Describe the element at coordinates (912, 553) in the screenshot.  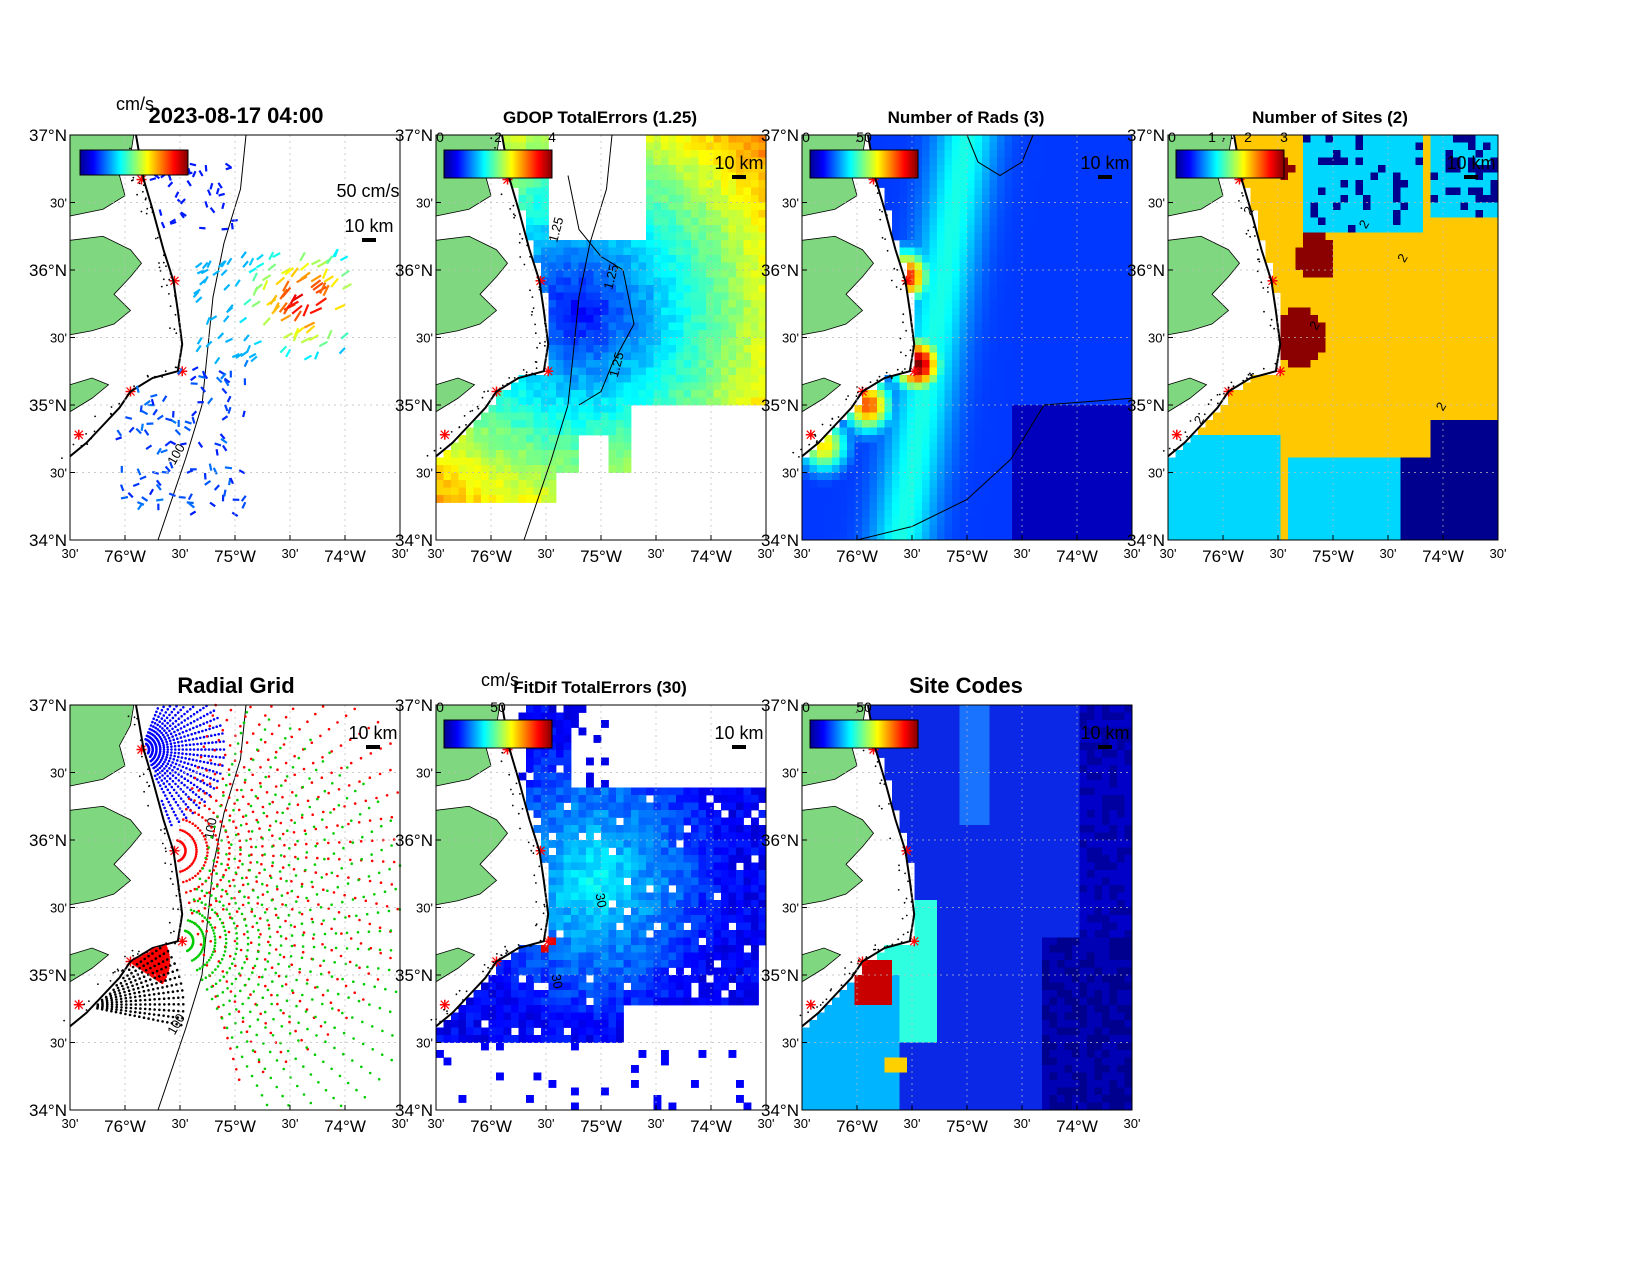
I see `lon-tick-label: 30'` at that location.